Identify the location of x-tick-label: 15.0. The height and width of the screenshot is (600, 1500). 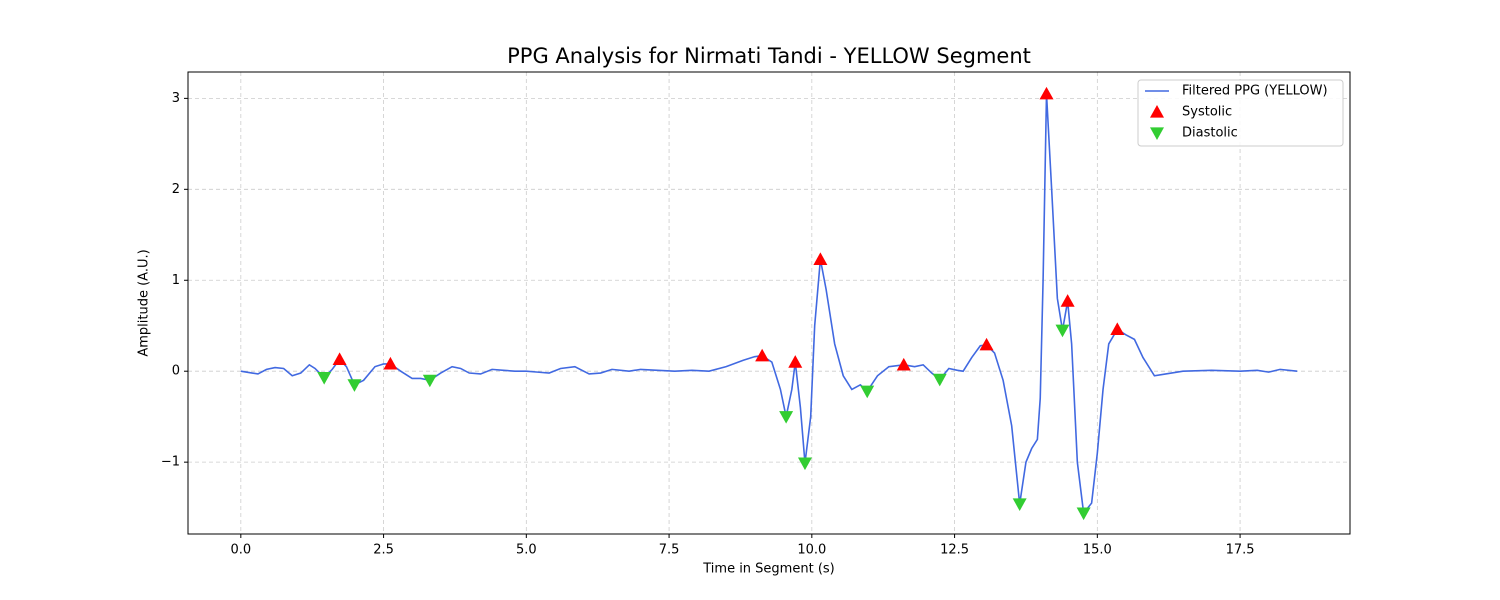
(1097, 550).